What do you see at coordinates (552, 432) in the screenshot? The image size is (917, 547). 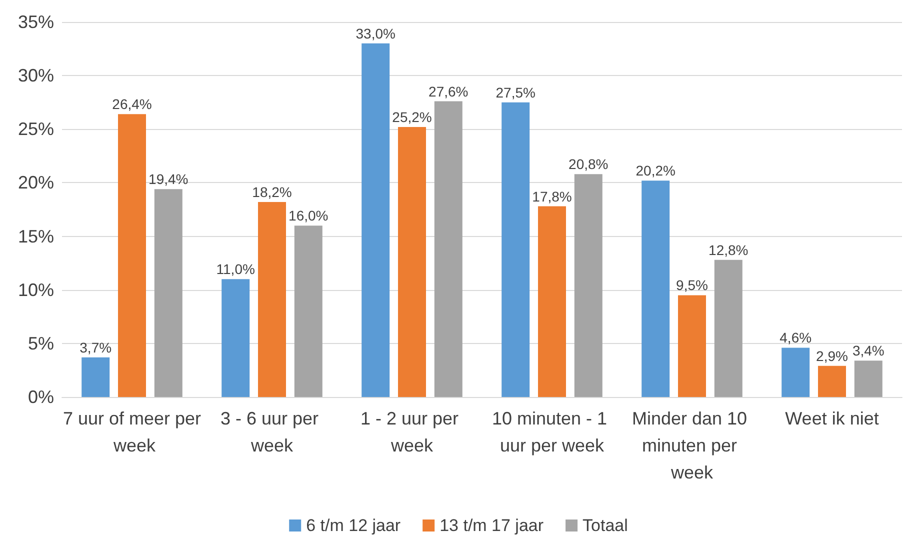 I see `x-tick-label: 10 minuten - 1 uur per week` at bounding box center [552, 432].